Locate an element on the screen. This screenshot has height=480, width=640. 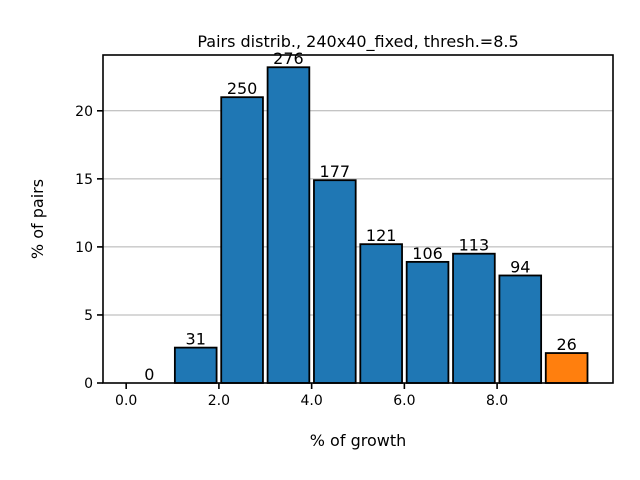
bar-count-label: 276 is located at coordinates (288, 58).